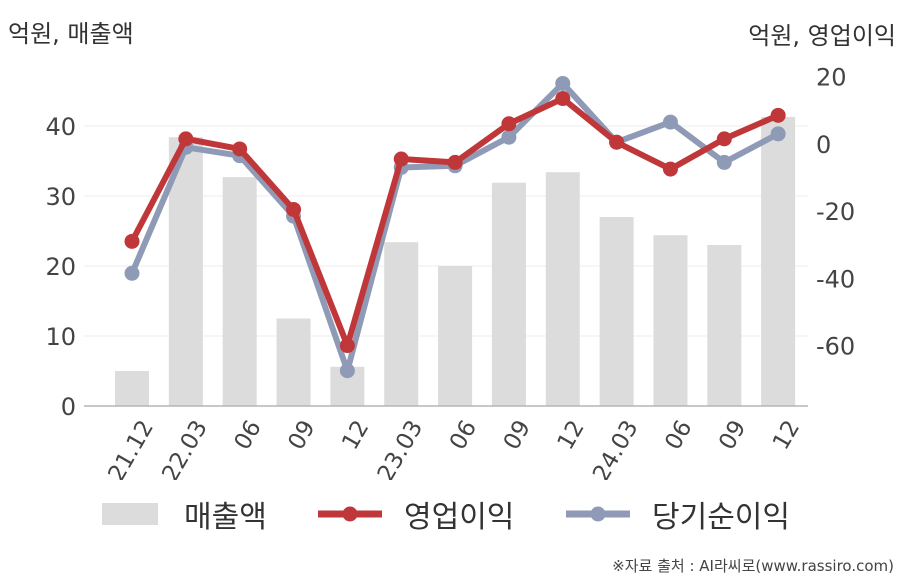 Image resolution: width=908 pixels, height=580 pixels. What do you see at coordinates (598, 514) in the screenshot?
I see `legend-line-swatch-gray` at bounding box center [598, 514].